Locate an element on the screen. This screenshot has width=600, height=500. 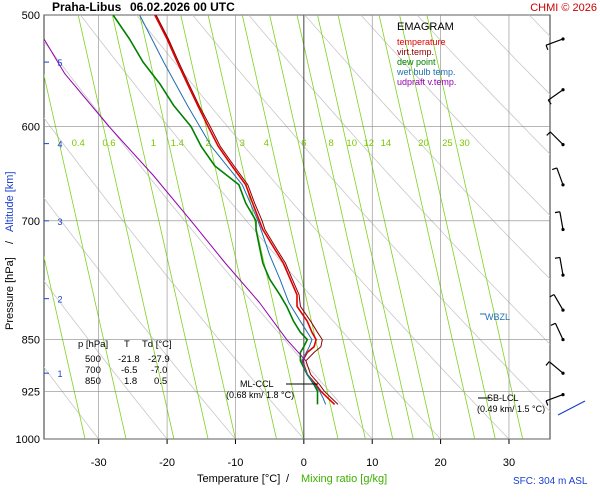
pressure-tick-labels: 500 600 700 850 925 1000 is located at coordinates (28, 228).